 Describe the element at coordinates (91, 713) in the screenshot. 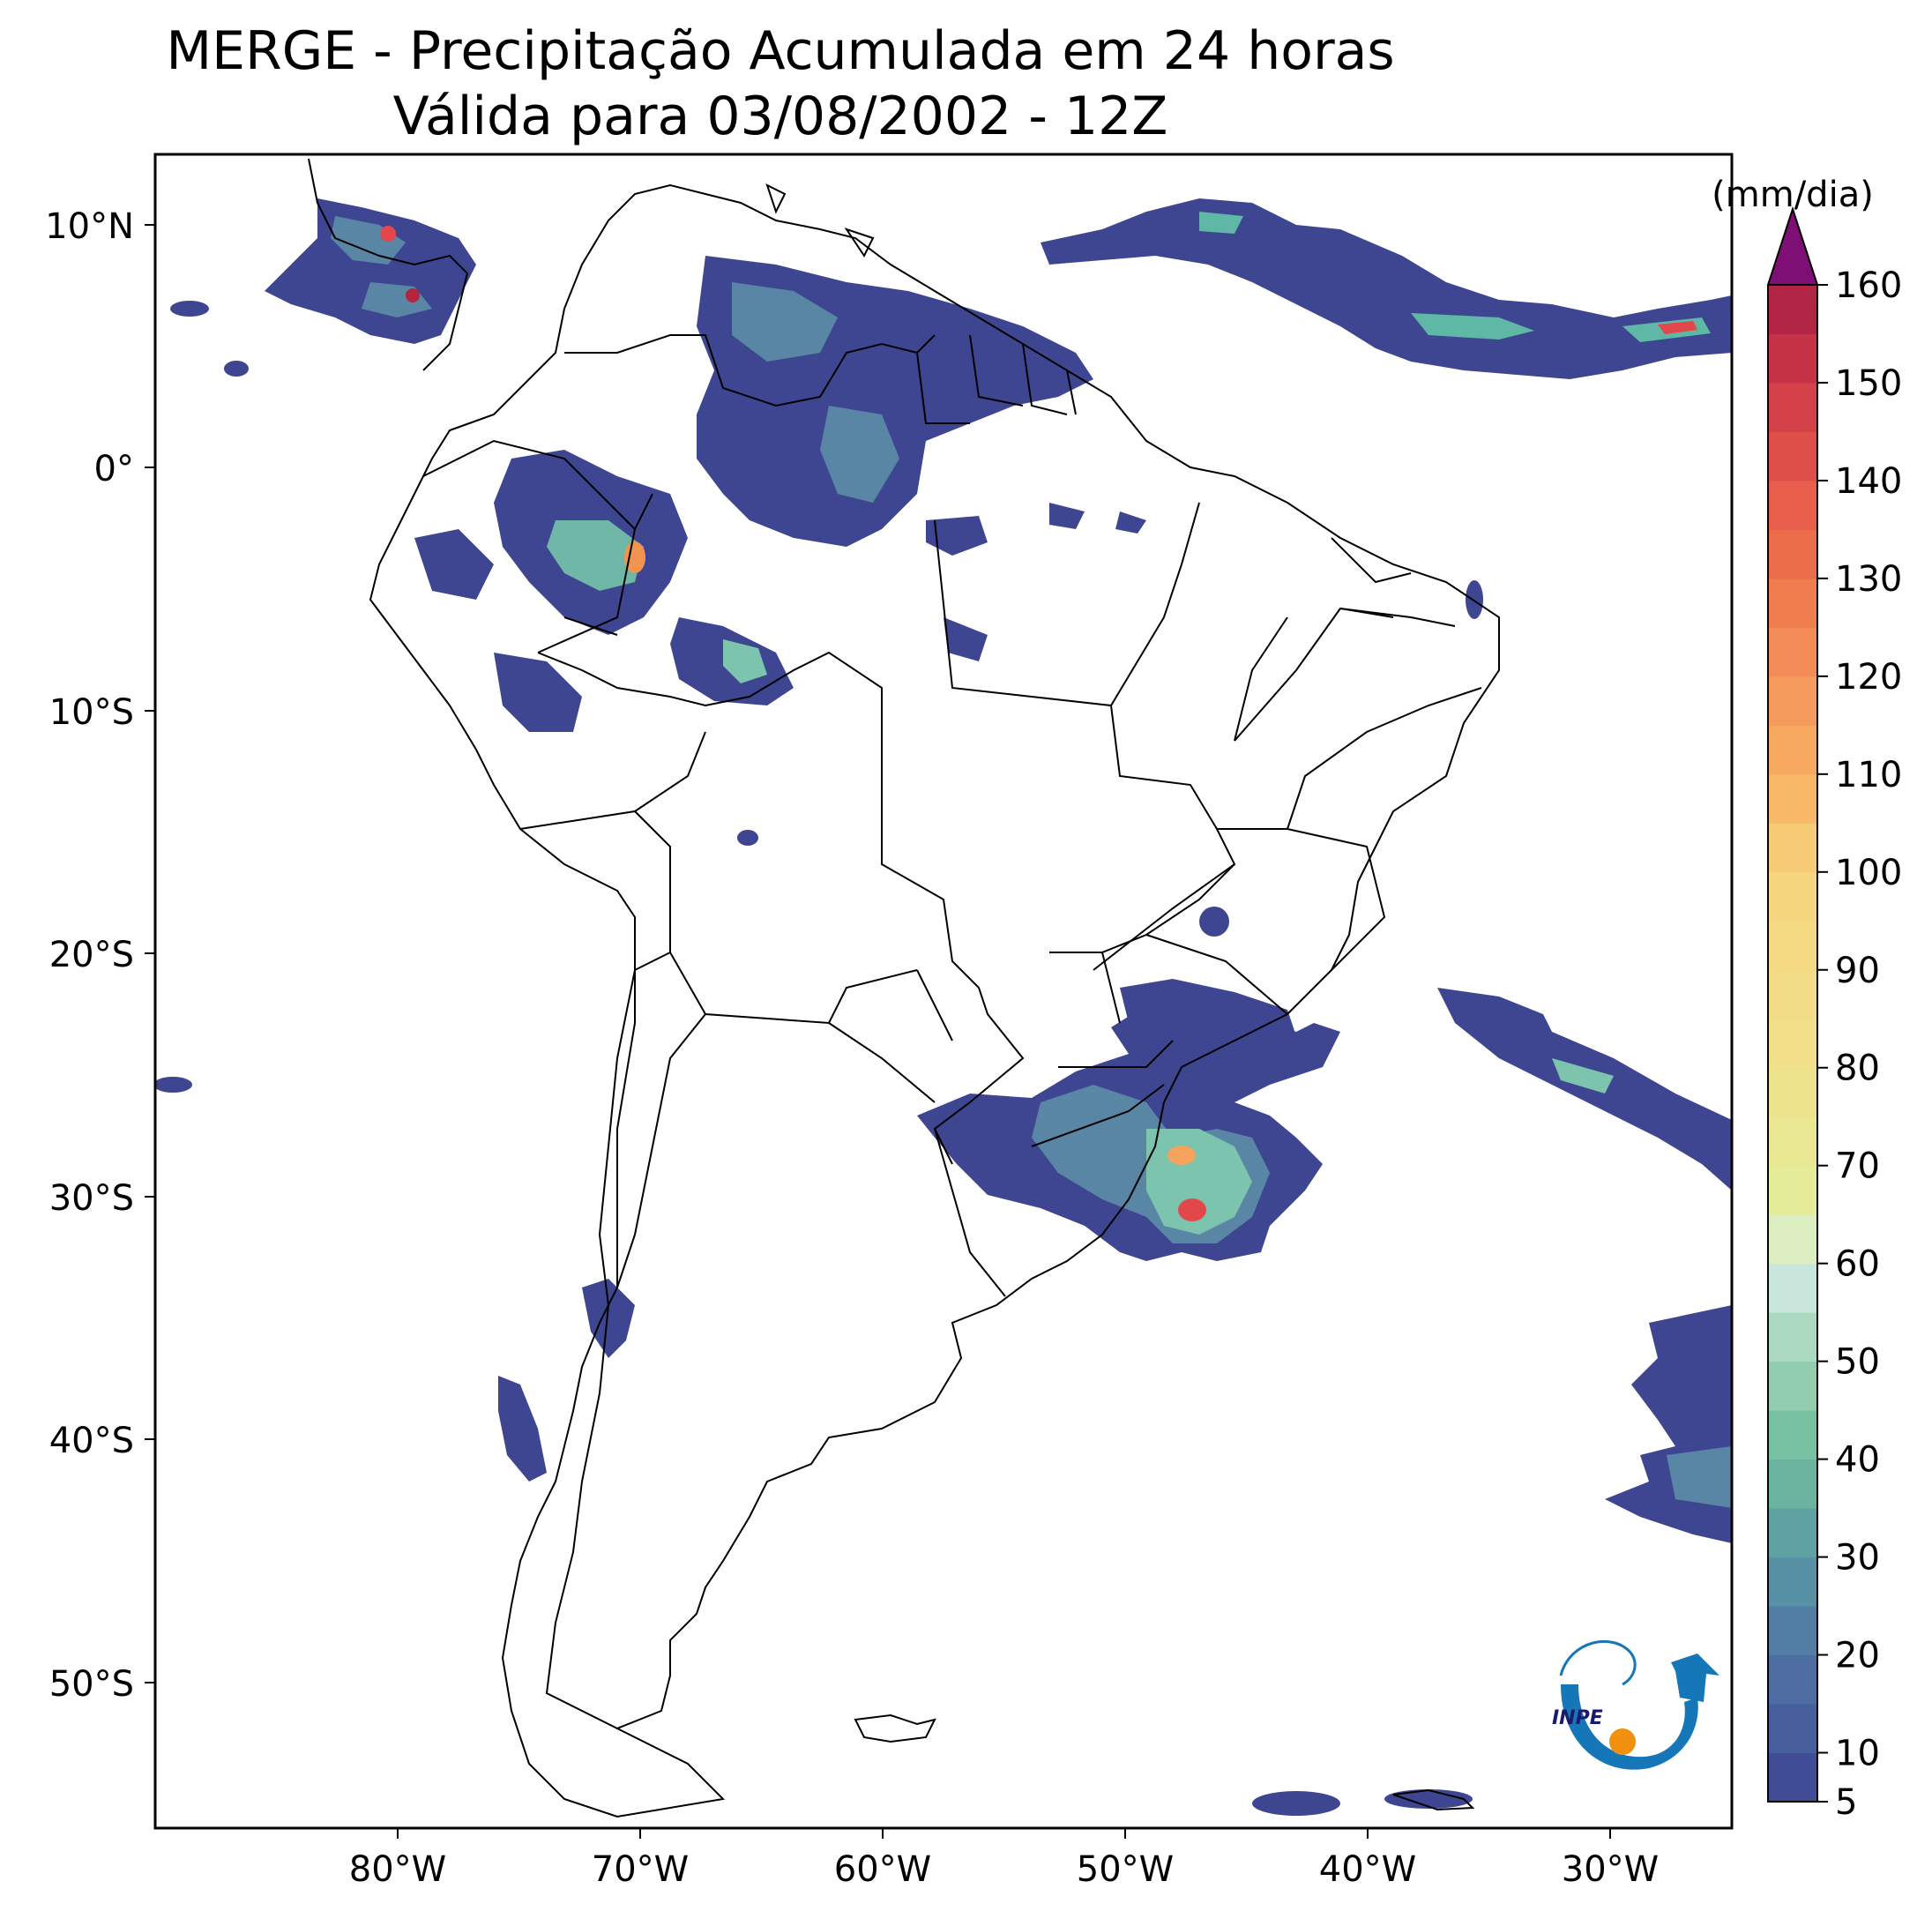

I see `lat-tick-label: 10°S` at that location.